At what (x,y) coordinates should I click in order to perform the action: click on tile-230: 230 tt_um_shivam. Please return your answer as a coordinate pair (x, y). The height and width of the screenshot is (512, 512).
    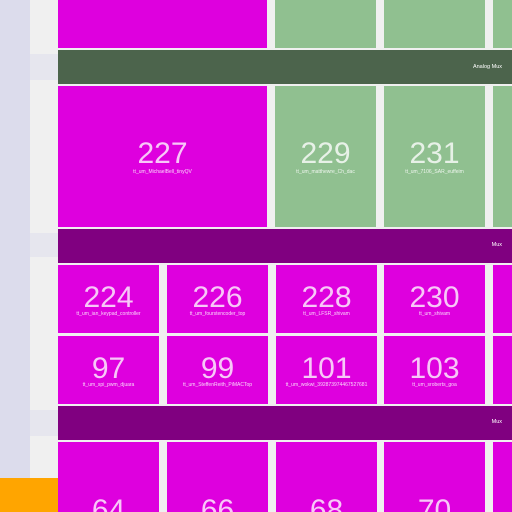
    Looking at the image, I should click on (434, 299).